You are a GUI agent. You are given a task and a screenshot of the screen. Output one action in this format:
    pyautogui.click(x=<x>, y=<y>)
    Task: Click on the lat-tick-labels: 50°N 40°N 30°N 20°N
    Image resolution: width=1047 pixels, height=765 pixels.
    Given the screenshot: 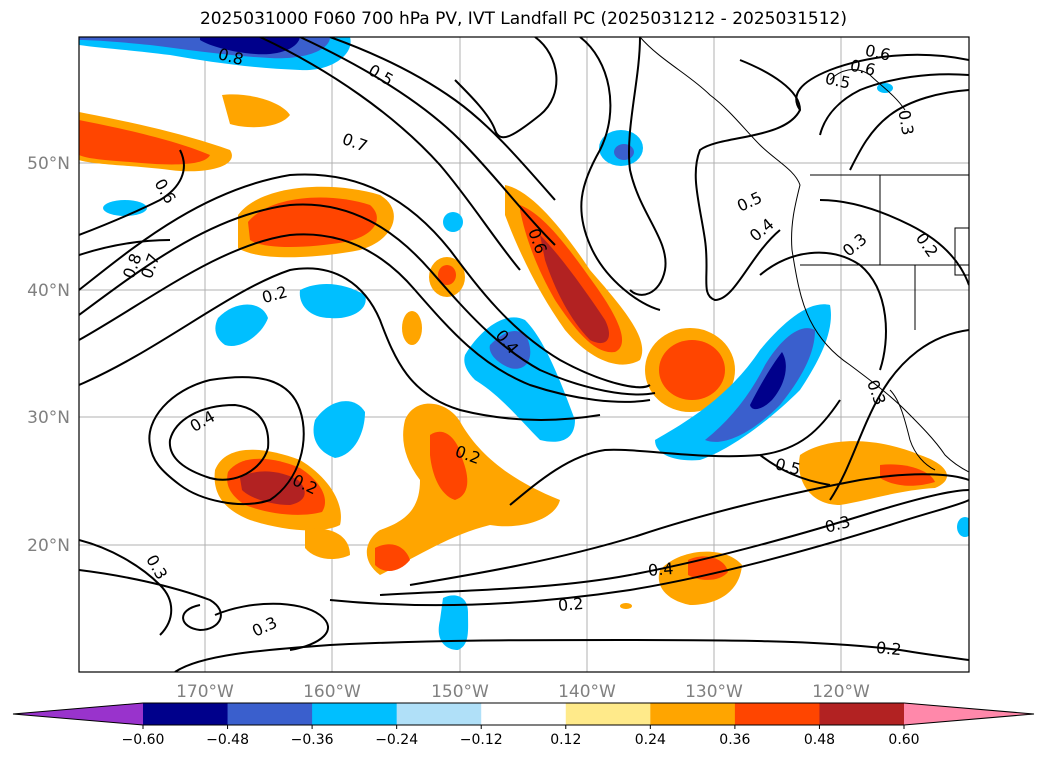 What is the action you would take?
    pyautogui.click(x=48, y=355)
    